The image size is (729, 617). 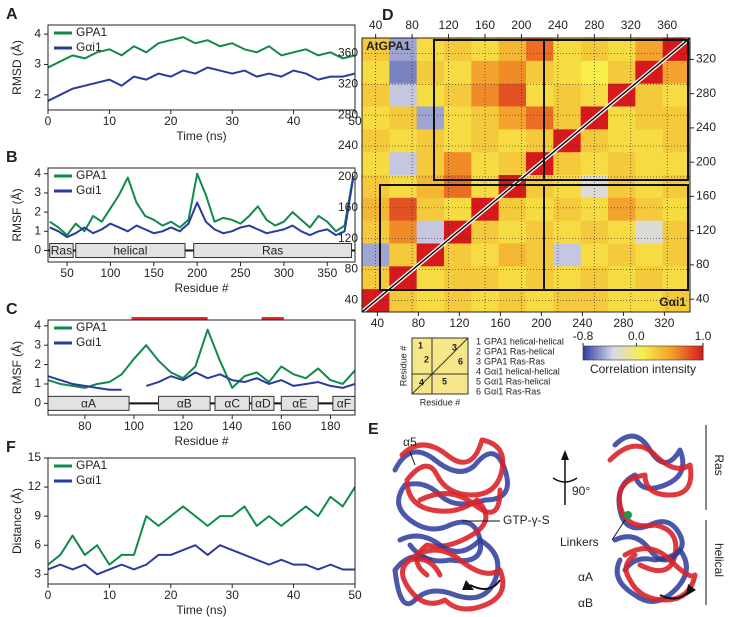 What do you see at coordinates (330, 426) in the screenshot?
I see `x-tick-label: 180` at bounding box center [330, 426].